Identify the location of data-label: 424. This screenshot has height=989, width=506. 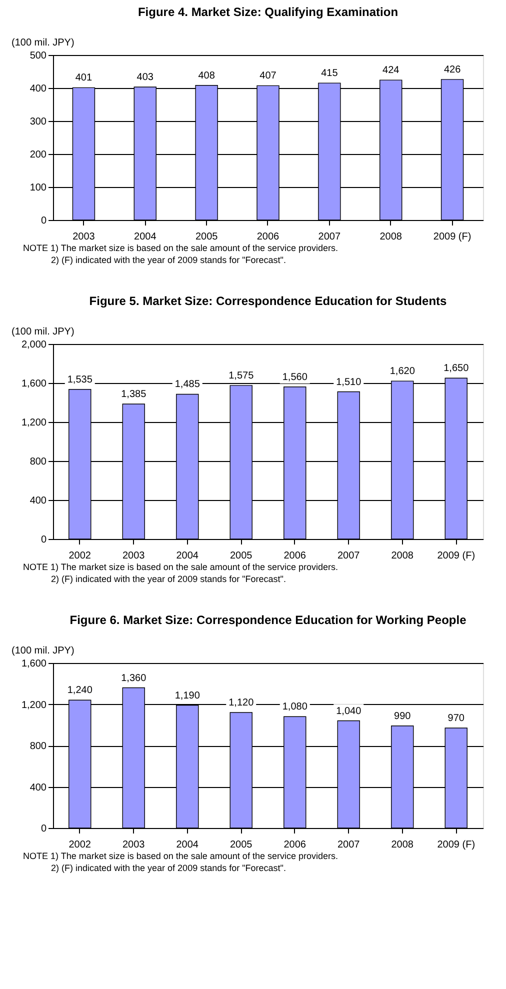
(391, 70).